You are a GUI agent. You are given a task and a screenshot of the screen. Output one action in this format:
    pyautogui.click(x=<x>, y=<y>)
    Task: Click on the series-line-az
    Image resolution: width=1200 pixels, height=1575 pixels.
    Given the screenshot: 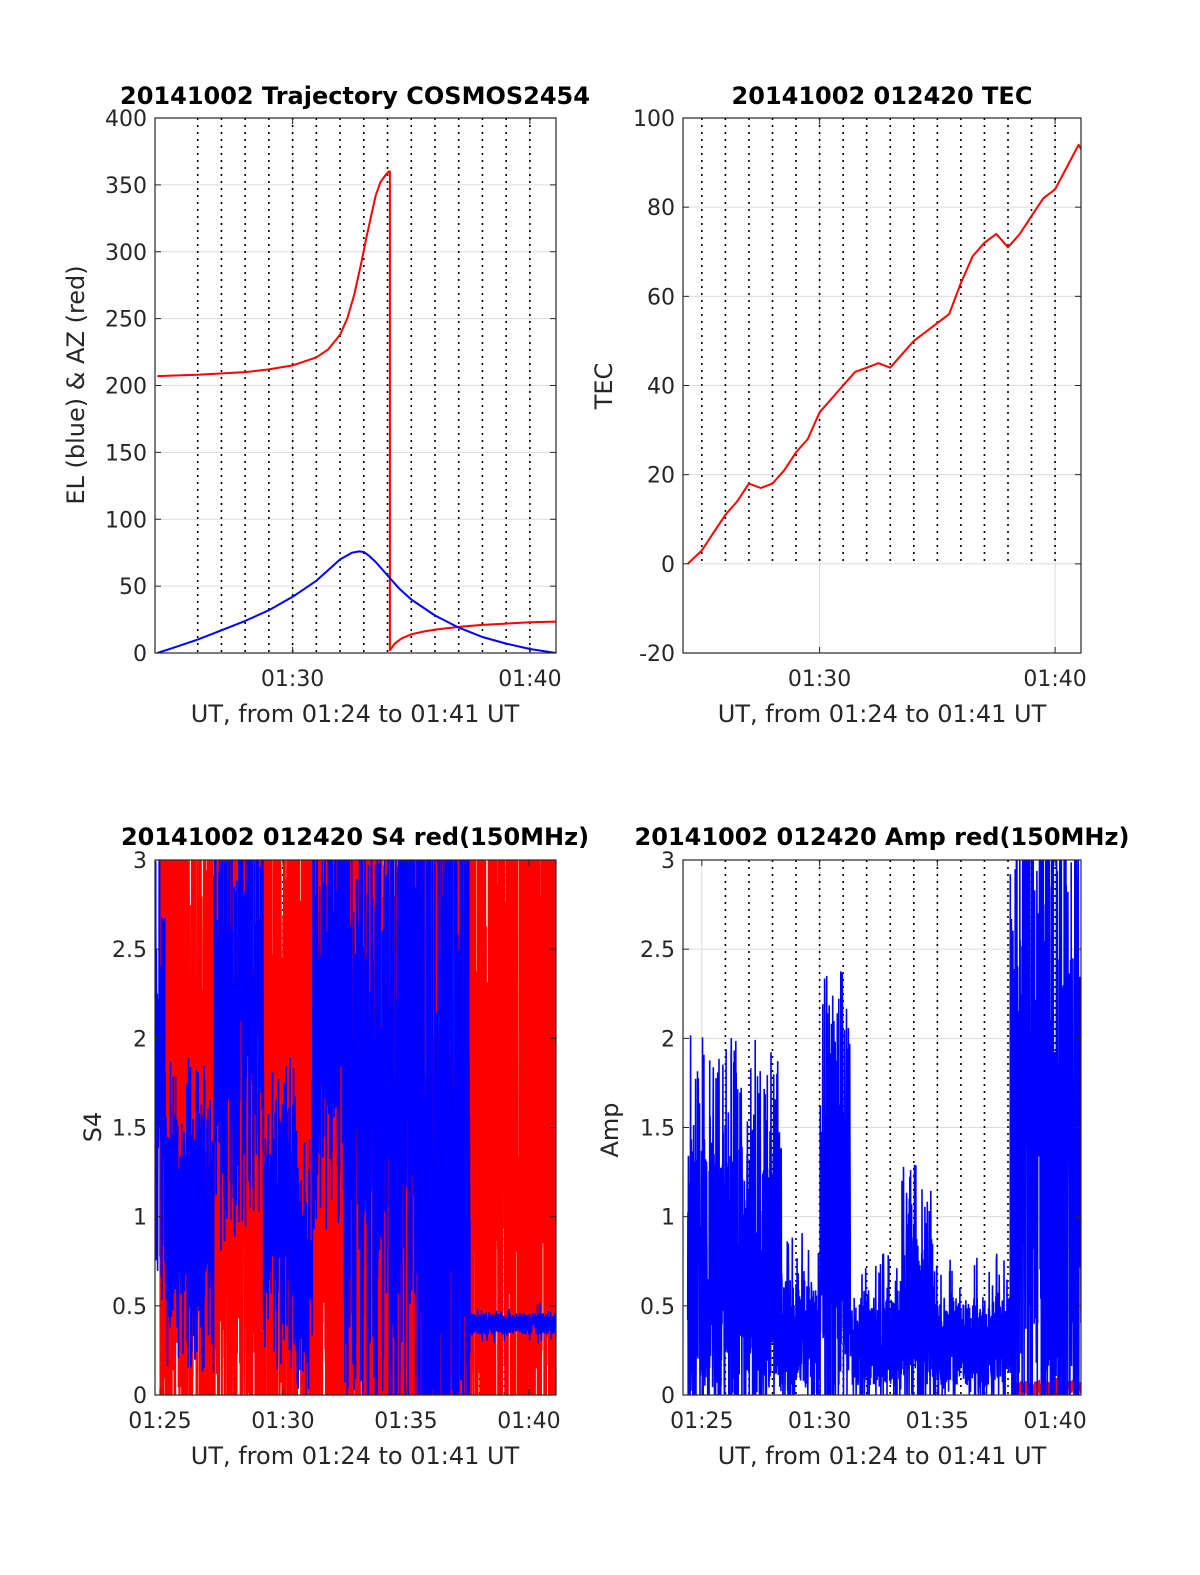 What is the action you would take?
    pyautogui.click(x=356, y=411)
    